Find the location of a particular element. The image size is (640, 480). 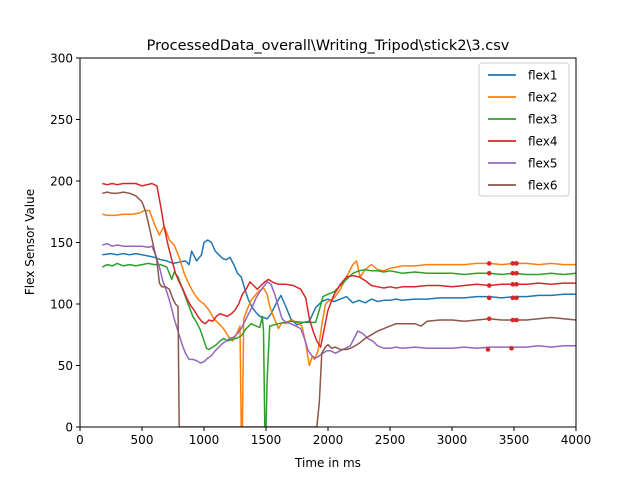

legend: flex1 flex2 flex3 flex4 flex5 flex6 is located at coordinates (524, 129).